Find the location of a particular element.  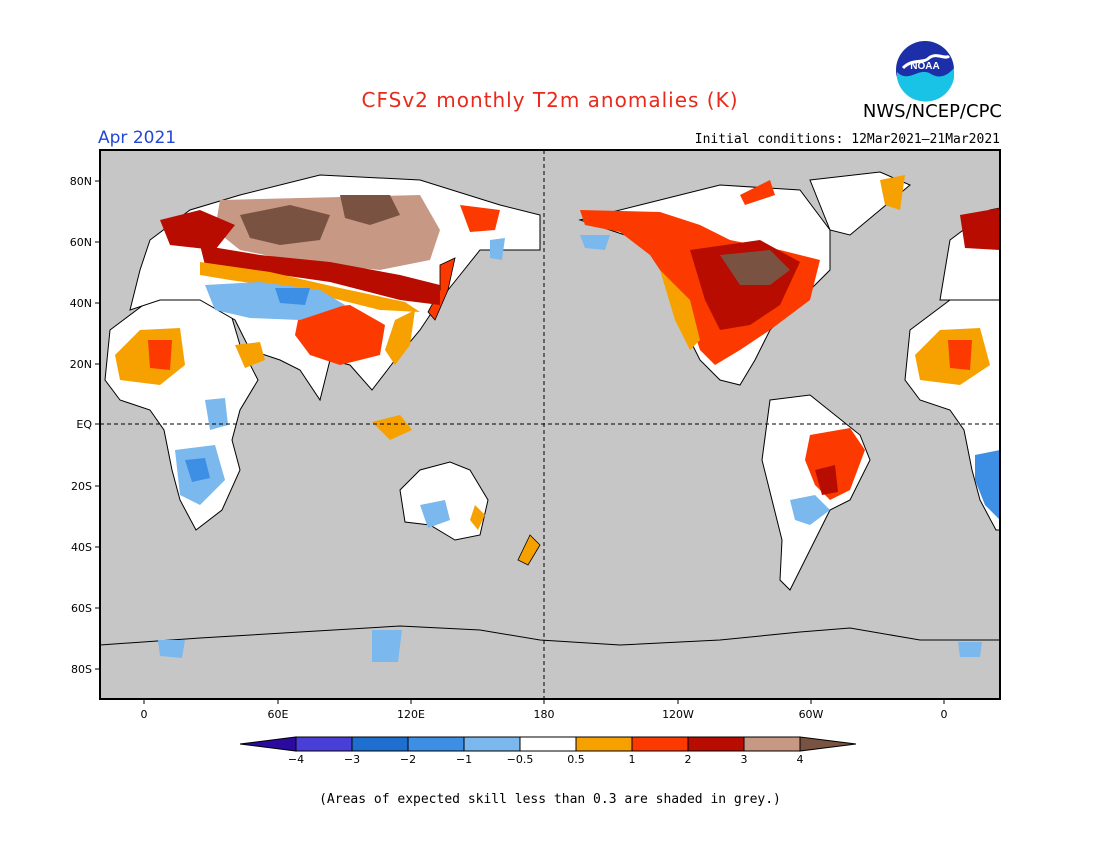

longitude-labels: 0 60E 120E 180 120W 60W 0 is located at coordinates (544, 714).